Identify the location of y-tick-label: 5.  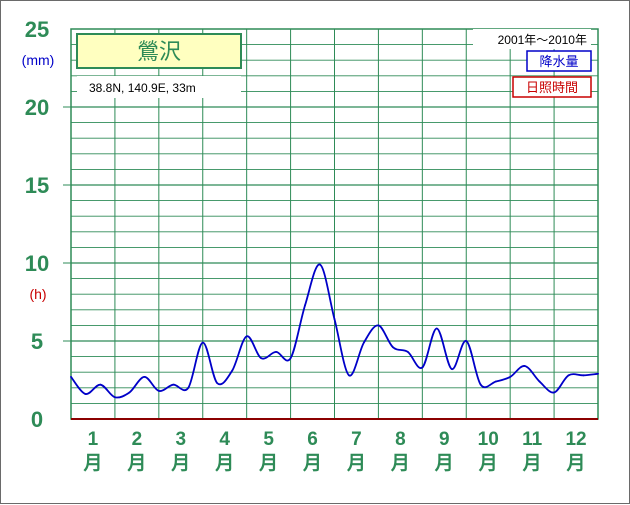
(37, 341).